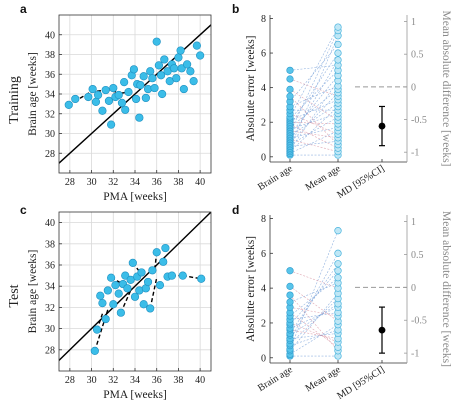 The image size is (474, 401). What do you see at coordinates (50, 244) in the screenshot?
I see `y-tick-label: 38` at bounding box center [50, 244].